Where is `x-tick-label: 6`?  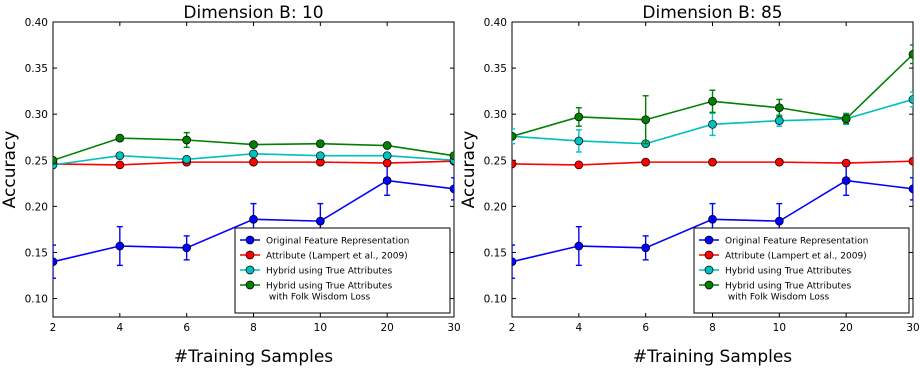
x-tick-label: 6 is located at coordinates (186, 328).